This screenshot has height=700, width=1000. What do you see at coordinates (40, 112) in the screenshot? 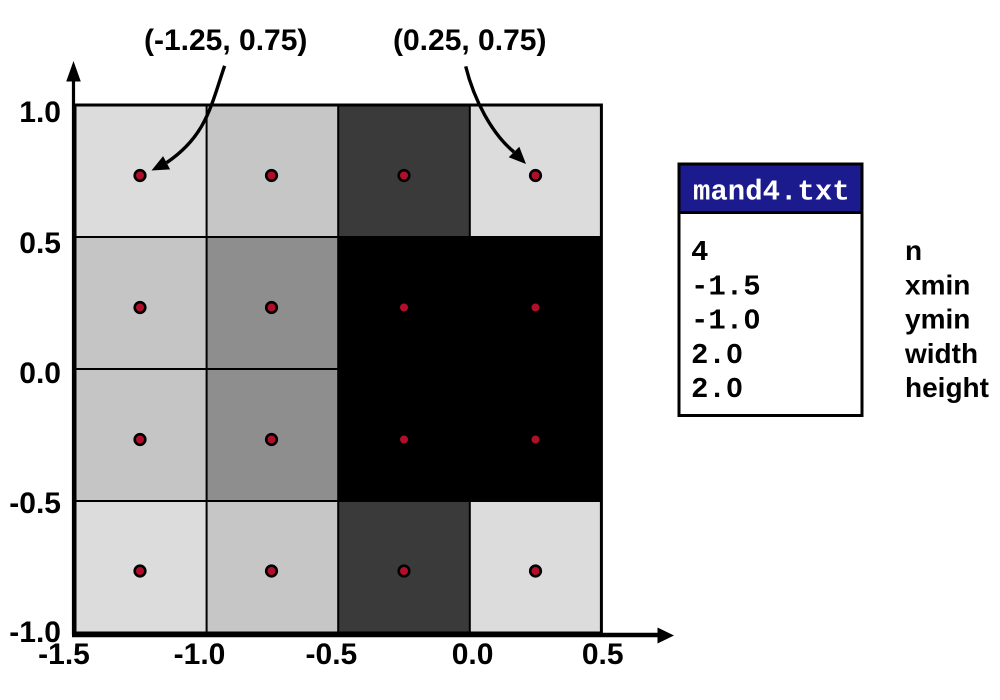
I see `svg-text: 1.0` at bounding box center [40, 112].